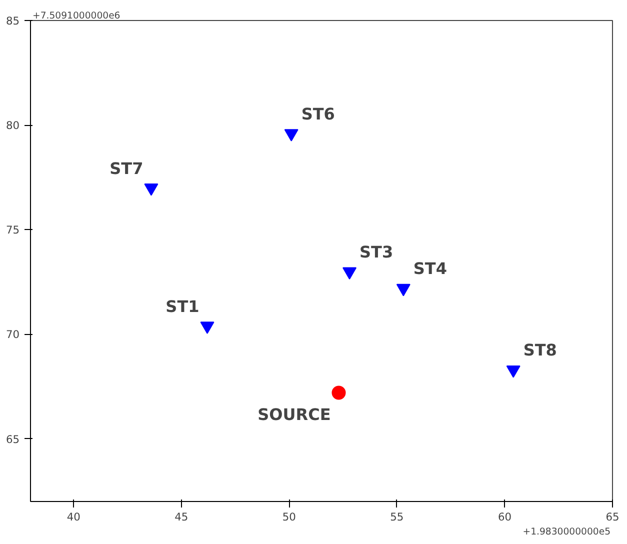  I want to click on annotation: ST6, so click(318, 114).